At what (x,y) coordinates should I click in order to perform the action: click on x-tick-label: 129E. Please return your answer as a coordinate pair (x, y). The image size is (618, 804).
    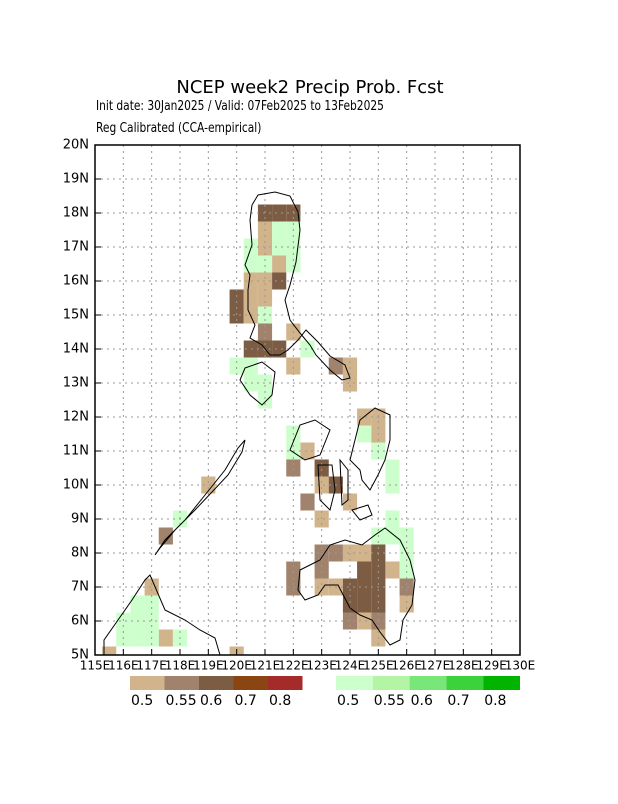
    Looking at the image, I should click on (491, 666).